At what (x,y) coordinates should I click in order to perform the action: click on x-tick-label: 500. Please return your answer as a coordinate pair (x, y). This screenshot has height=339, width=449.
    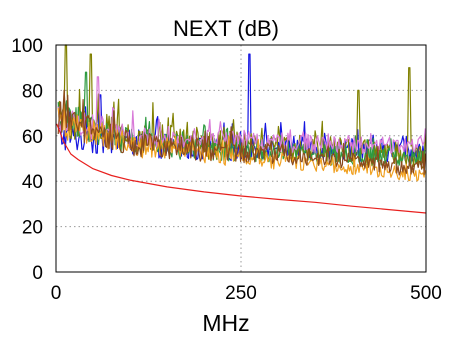
    Looking at the image, I should click on (426, 293).